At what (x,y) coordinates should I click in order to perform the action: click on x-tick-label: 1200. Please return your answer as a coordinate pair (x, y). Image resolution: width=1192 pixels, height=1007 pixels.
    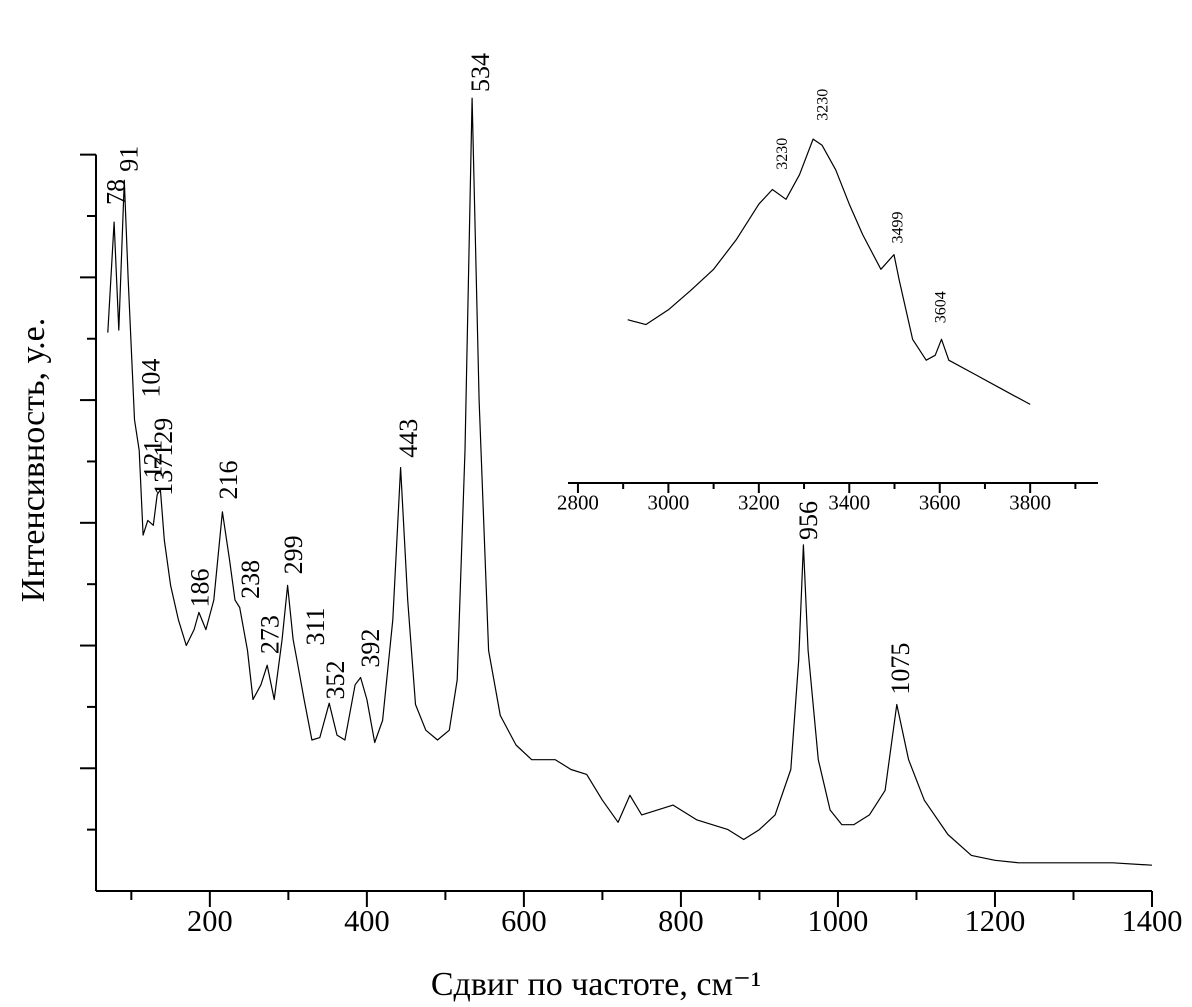
    Looking at the image, I should click on (995, 921).